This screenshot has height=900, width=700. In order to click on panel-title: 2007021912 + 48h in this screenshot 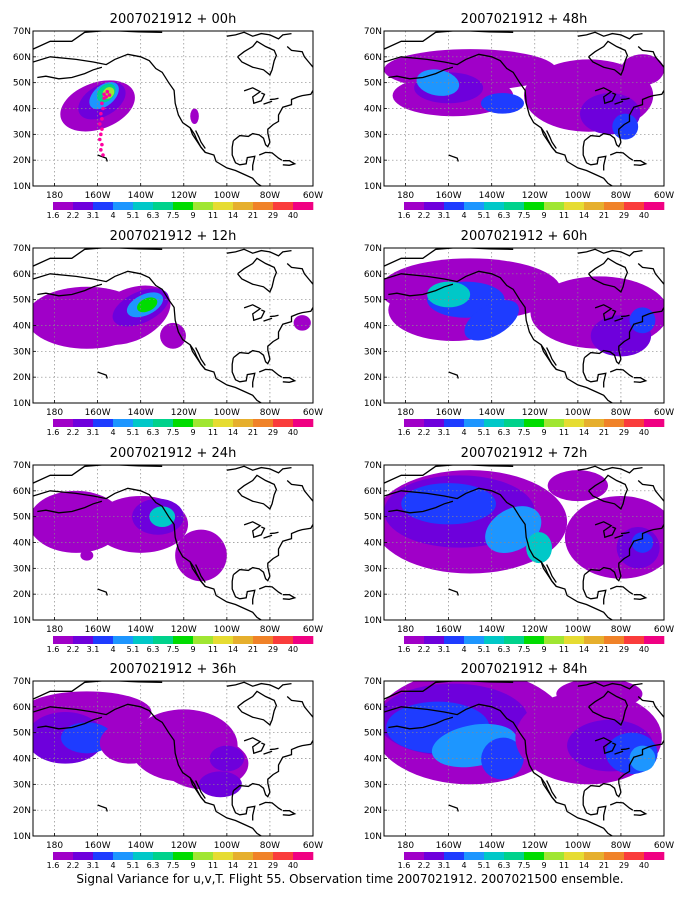, I will do `click(524, 19)`.